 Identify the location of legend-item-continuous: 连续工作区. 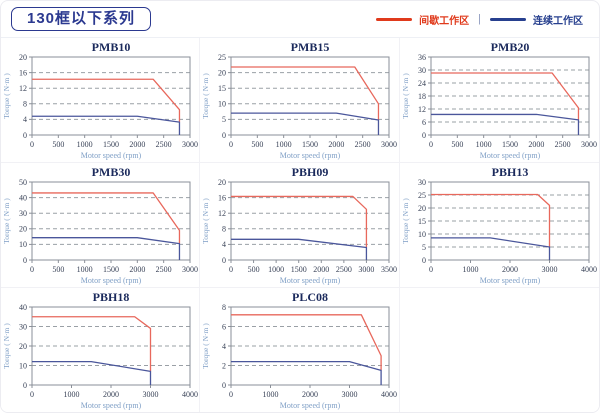
(536, 19).